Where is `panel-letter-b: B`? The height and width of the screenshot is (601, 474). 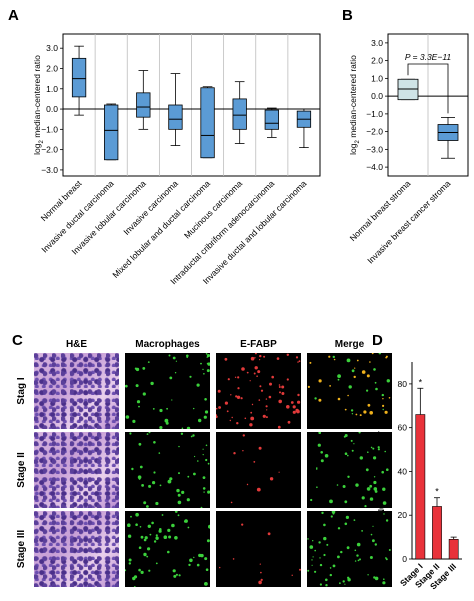
panel-letter-b: B is located at coordinates (347, 15).